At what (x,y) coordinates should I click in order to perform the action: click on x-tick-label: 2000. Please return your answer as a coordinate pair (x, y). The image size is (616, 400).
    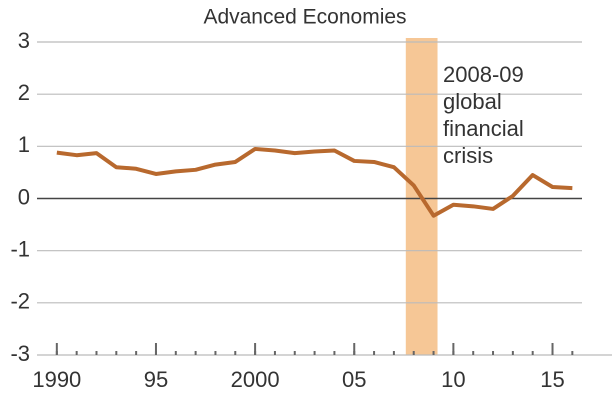
    Looking at the image, I should click on (255, 379).